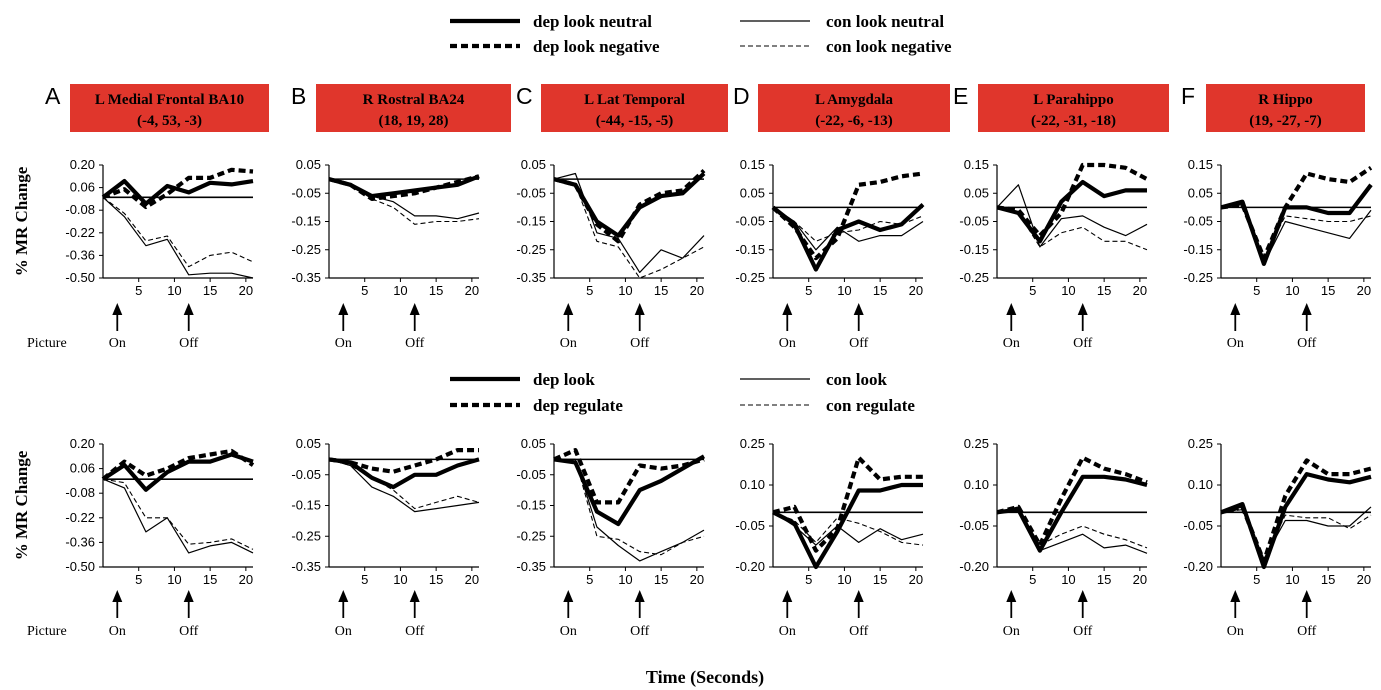  What do you see at coordinates (741, 96) in the screenshot?
I see `panel-letter: D` at bounding box center [741, 96].